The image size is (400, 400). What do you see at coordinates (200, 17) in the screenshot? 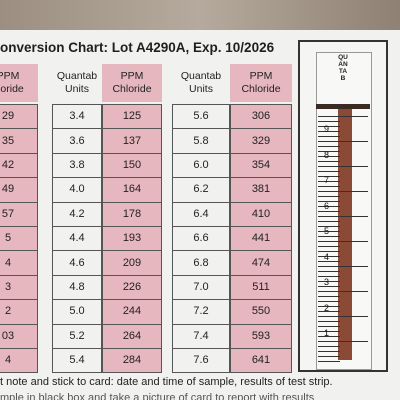
I see `background` at bounding box center [200, 17].